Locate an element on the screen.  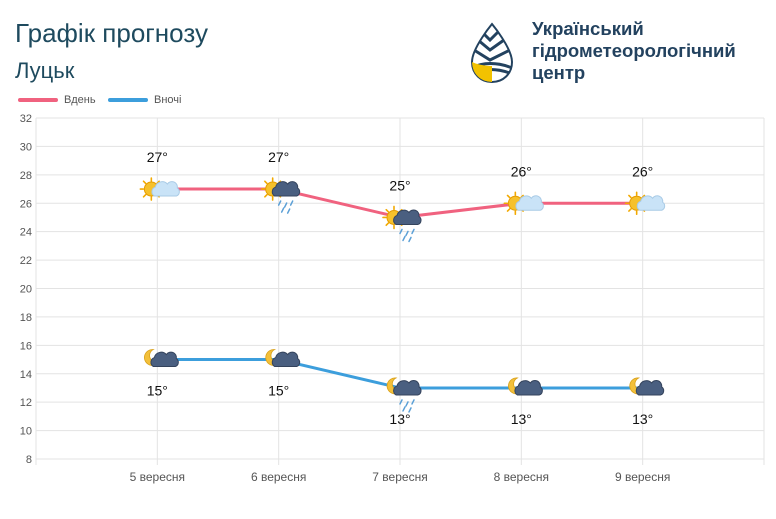
city-name: Луцьк is located at coordinates (45, 70).